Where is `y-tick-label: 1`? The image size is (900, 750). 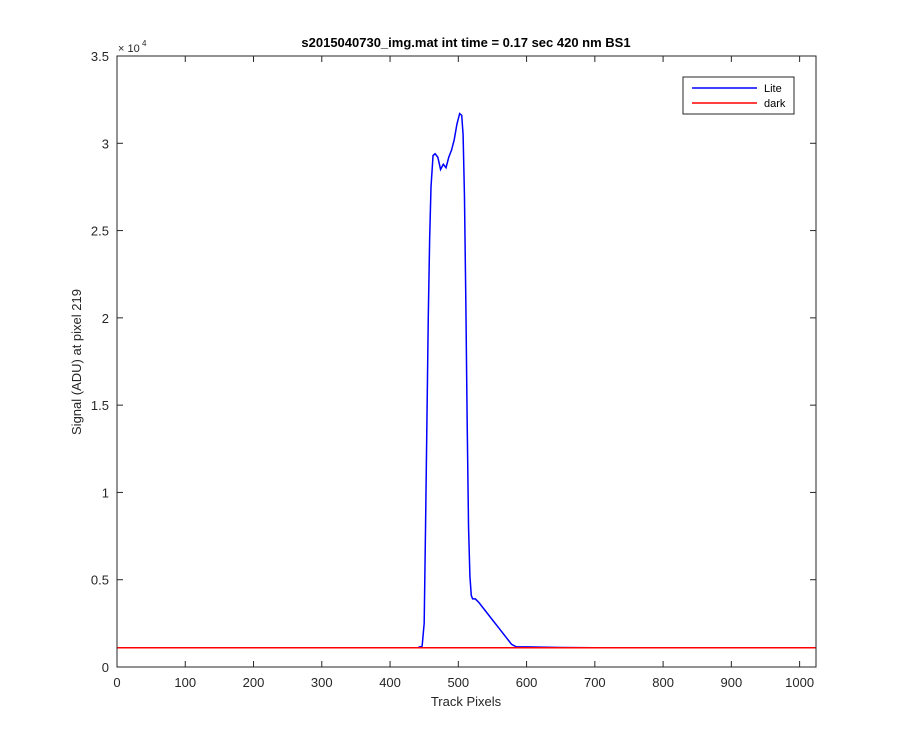 y-tick-label: 1 is located at coordinates (105, 492).